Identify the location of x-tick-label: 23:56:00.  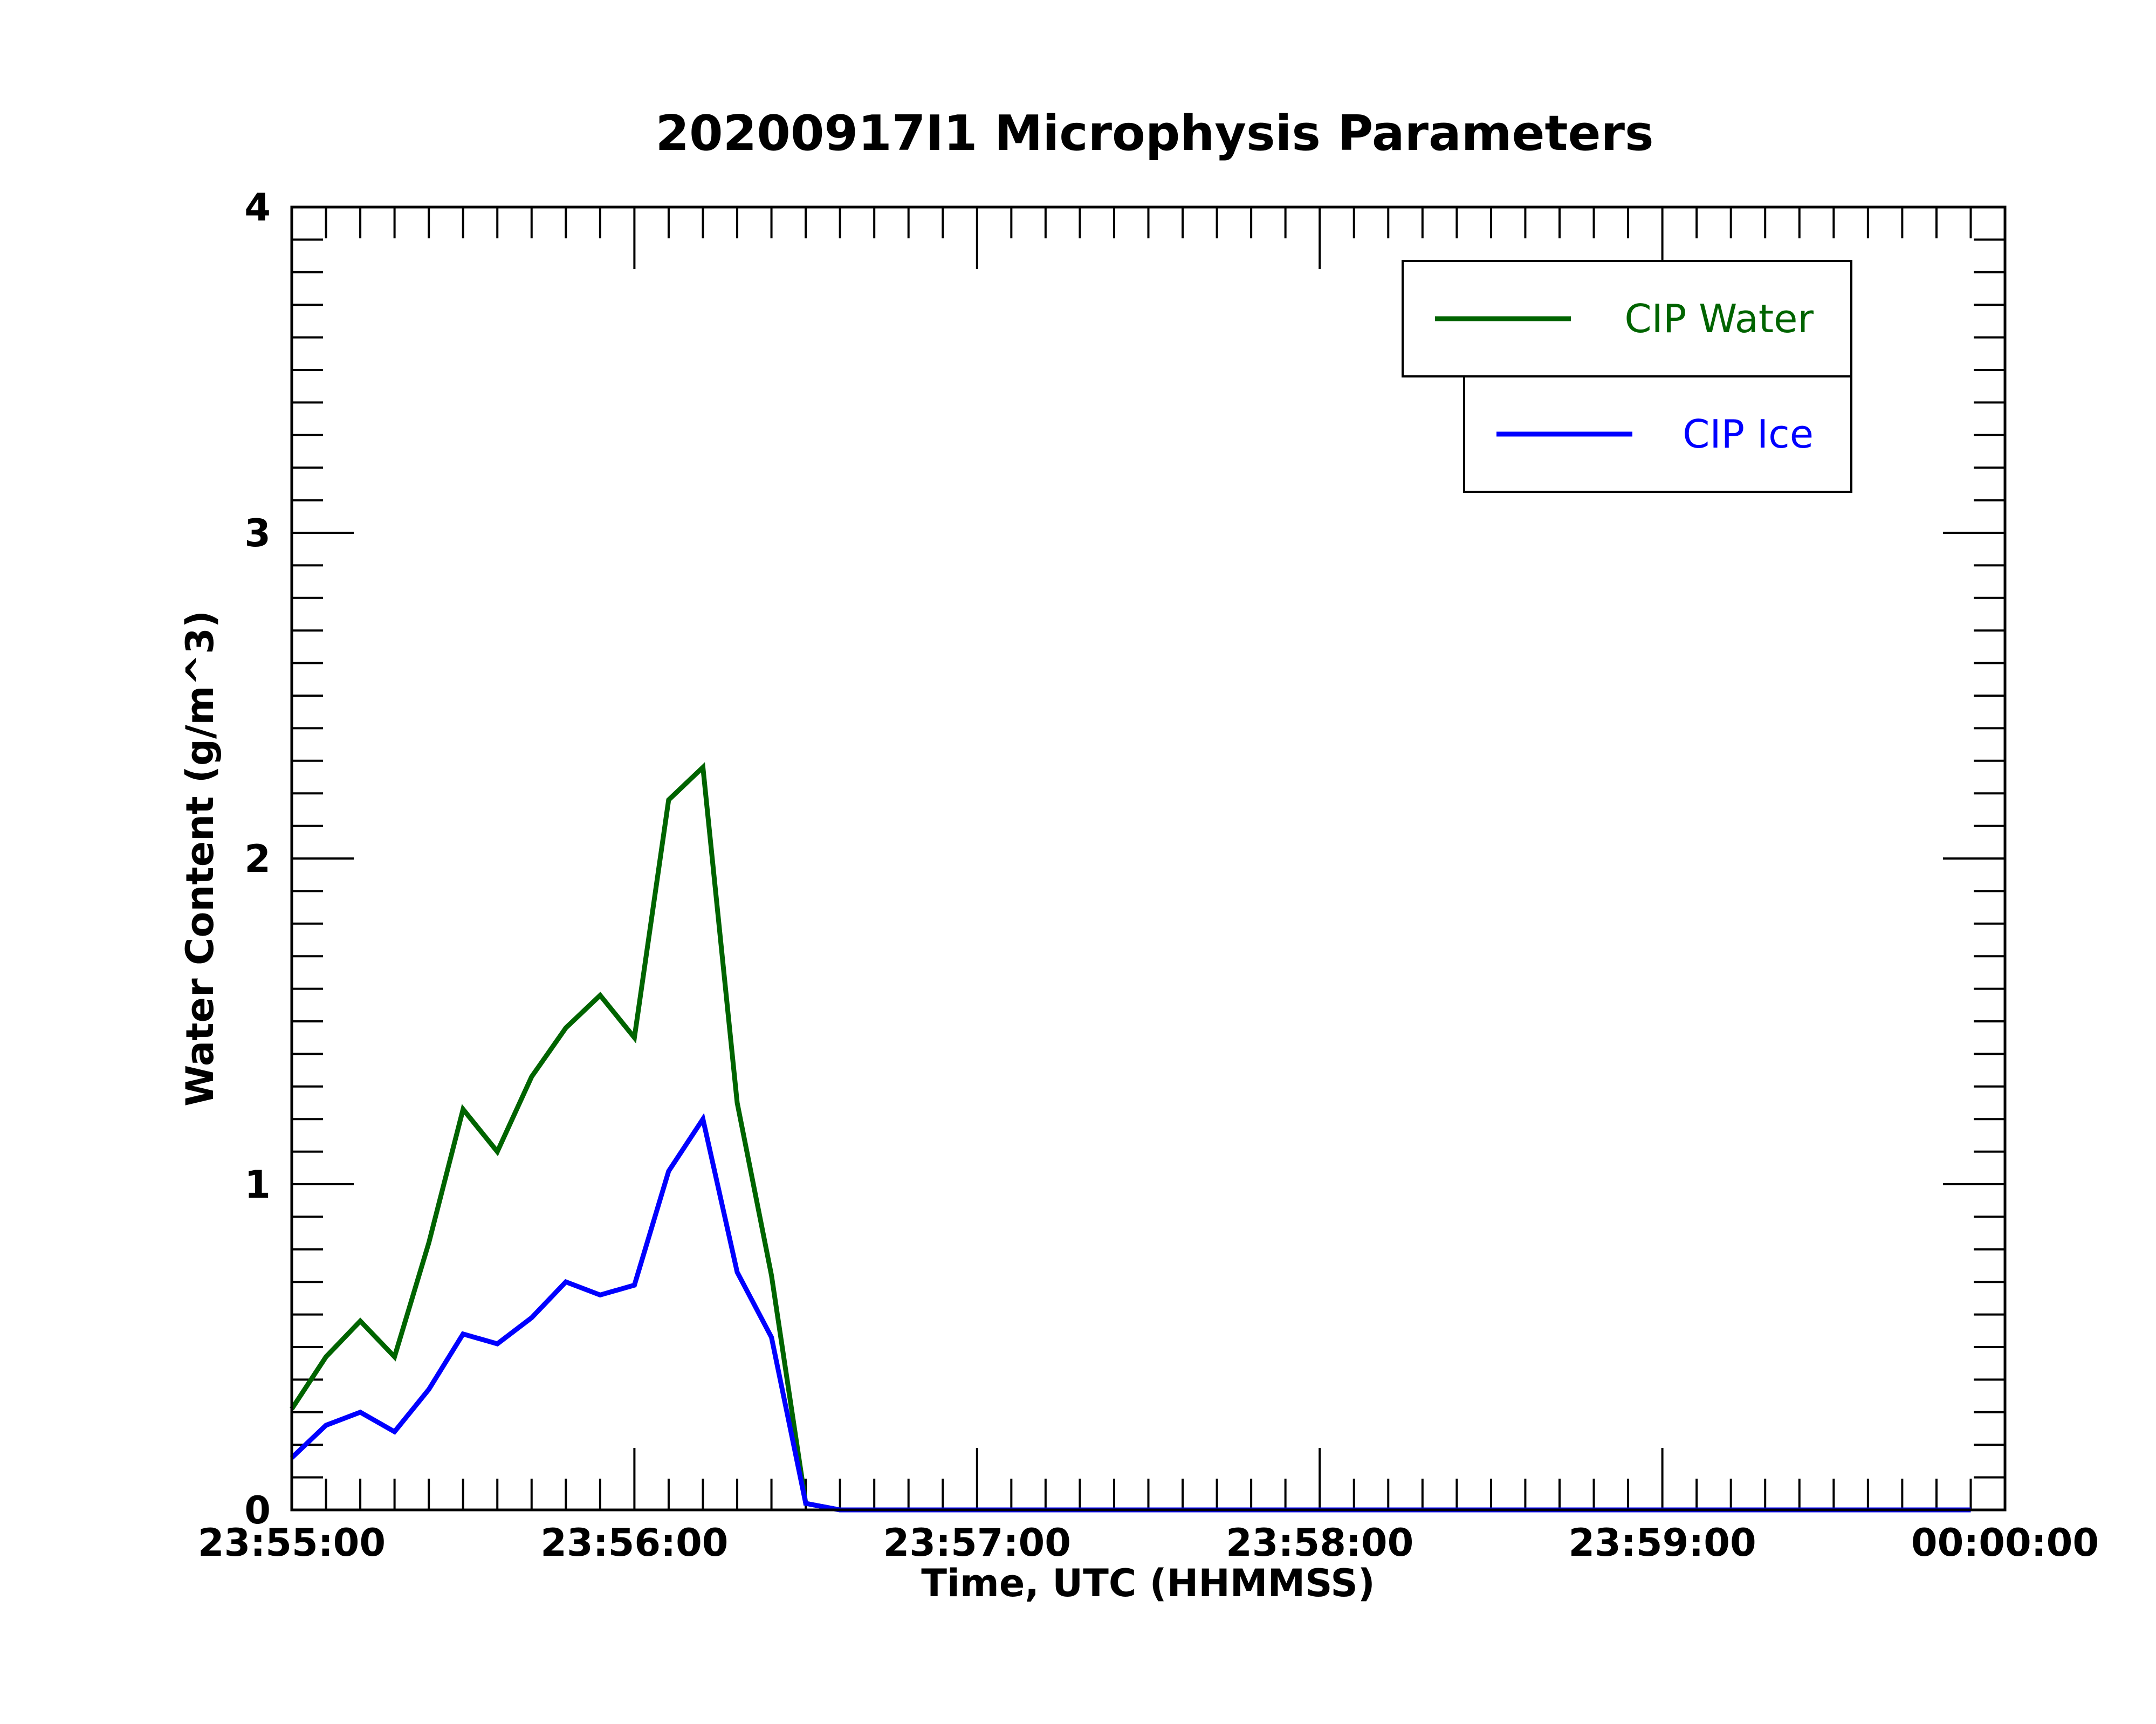
(634, 1543).